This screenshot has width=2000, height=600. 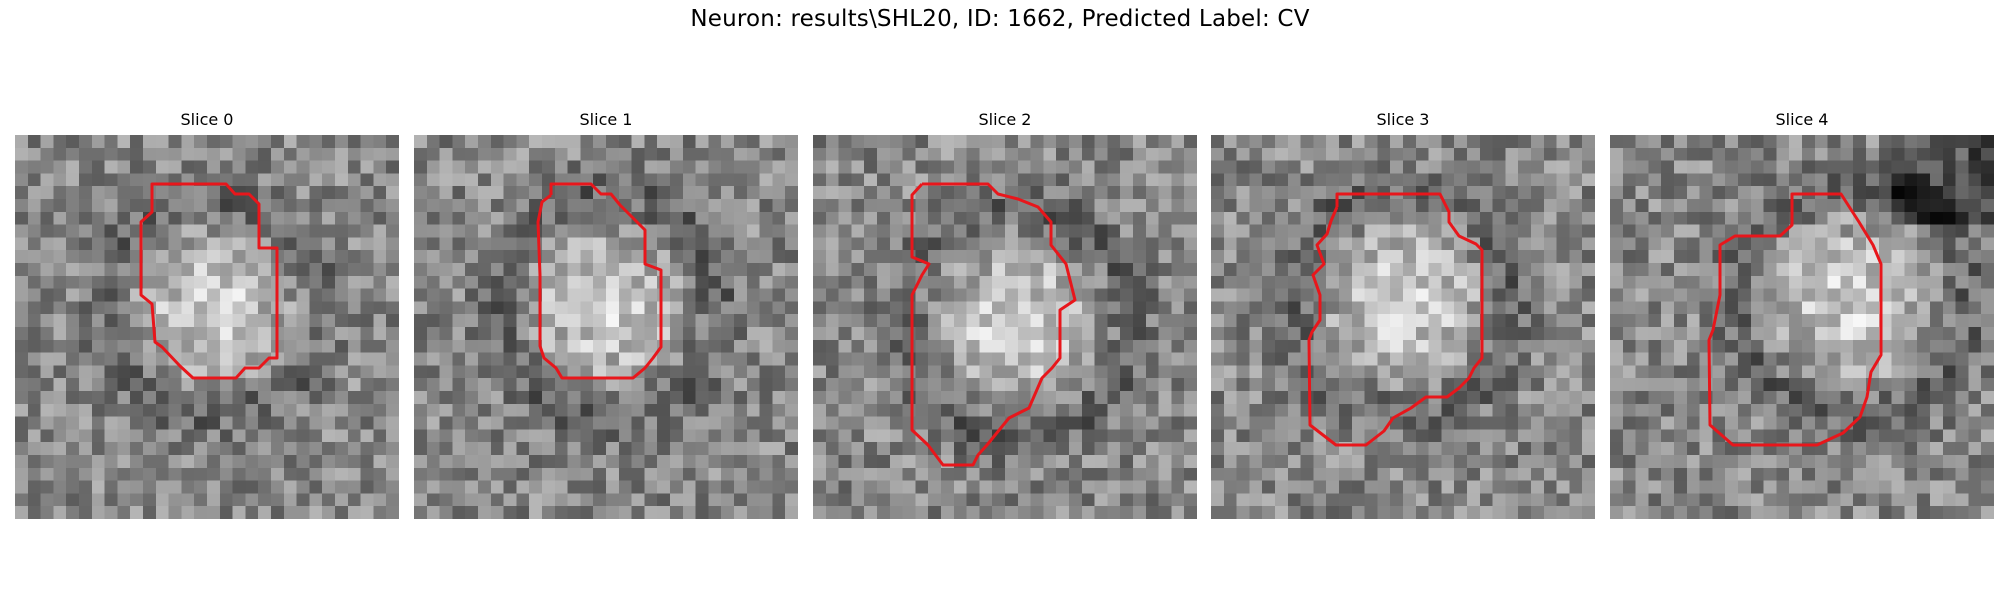 What do you see at coordinates (606, 119) in the screenshot?
I see `slice-title: Slice 1` at bounding box center [606, 119].